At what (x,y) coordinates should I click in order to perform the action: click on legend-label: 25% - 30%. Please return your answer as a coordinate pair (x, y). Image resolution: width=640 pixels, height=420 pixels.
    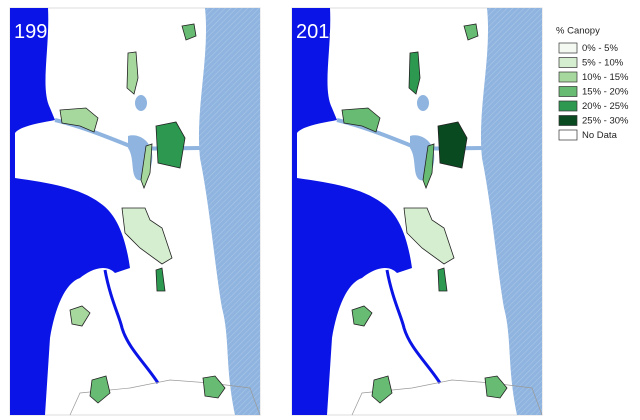
    Looking at the image, I should click on (605, 121).